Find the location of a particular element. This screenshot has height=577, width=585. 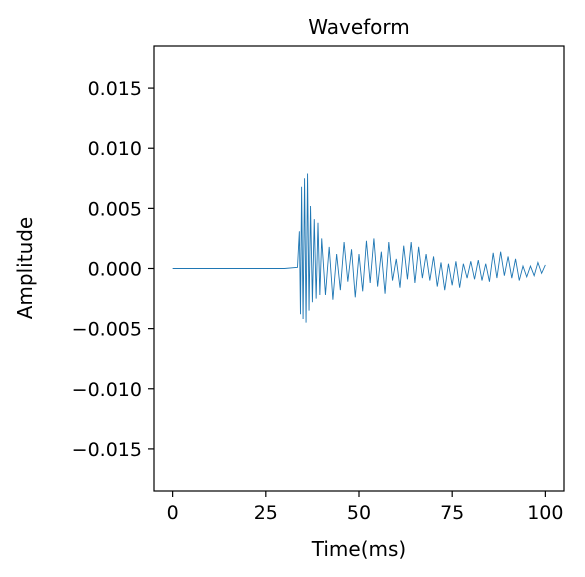

y-axis: 0.015 0.010 0.005 0.000 −0.005 −0.010 −0.015 is located at coordinates (113, 269).